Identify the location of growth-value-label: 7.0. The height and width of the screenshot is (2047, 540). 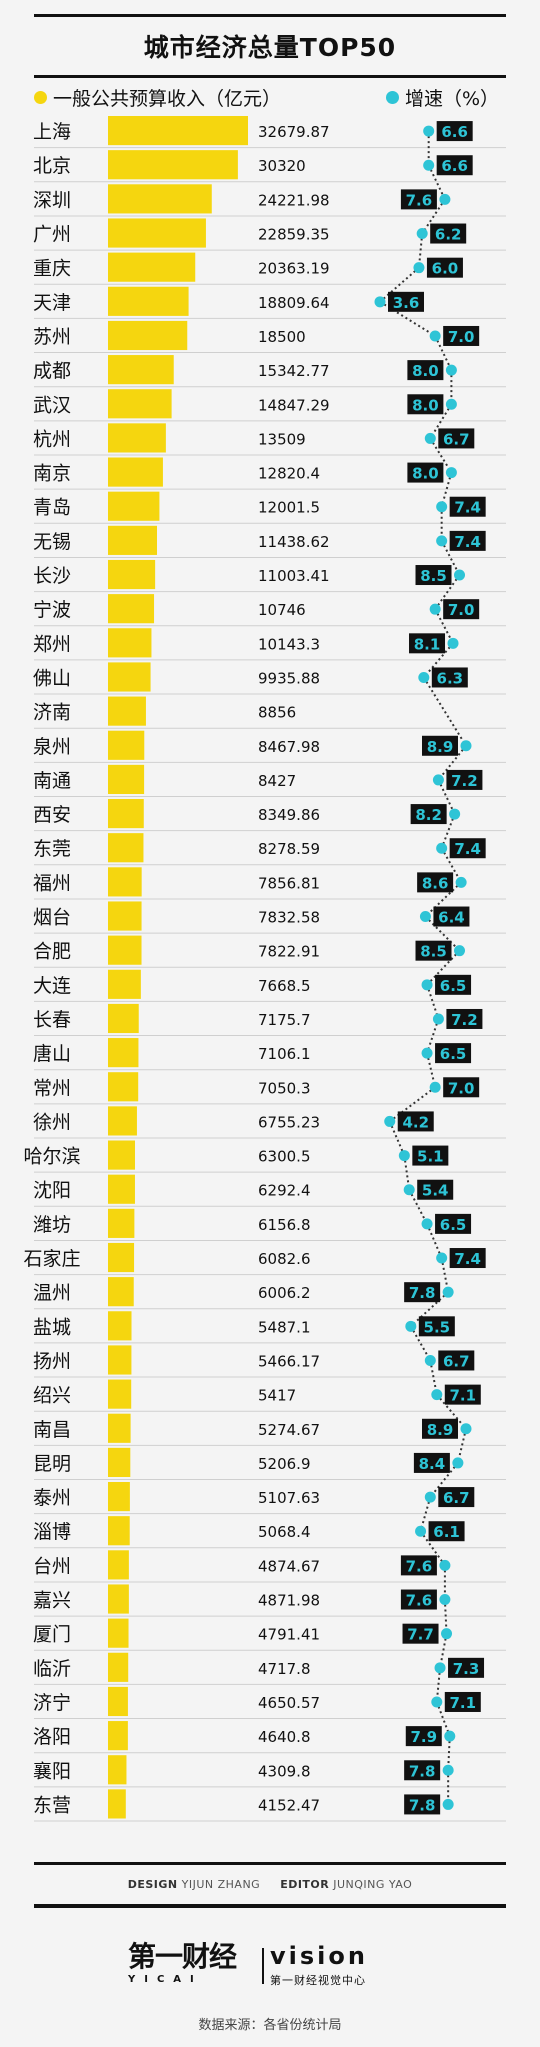
(461, 337).